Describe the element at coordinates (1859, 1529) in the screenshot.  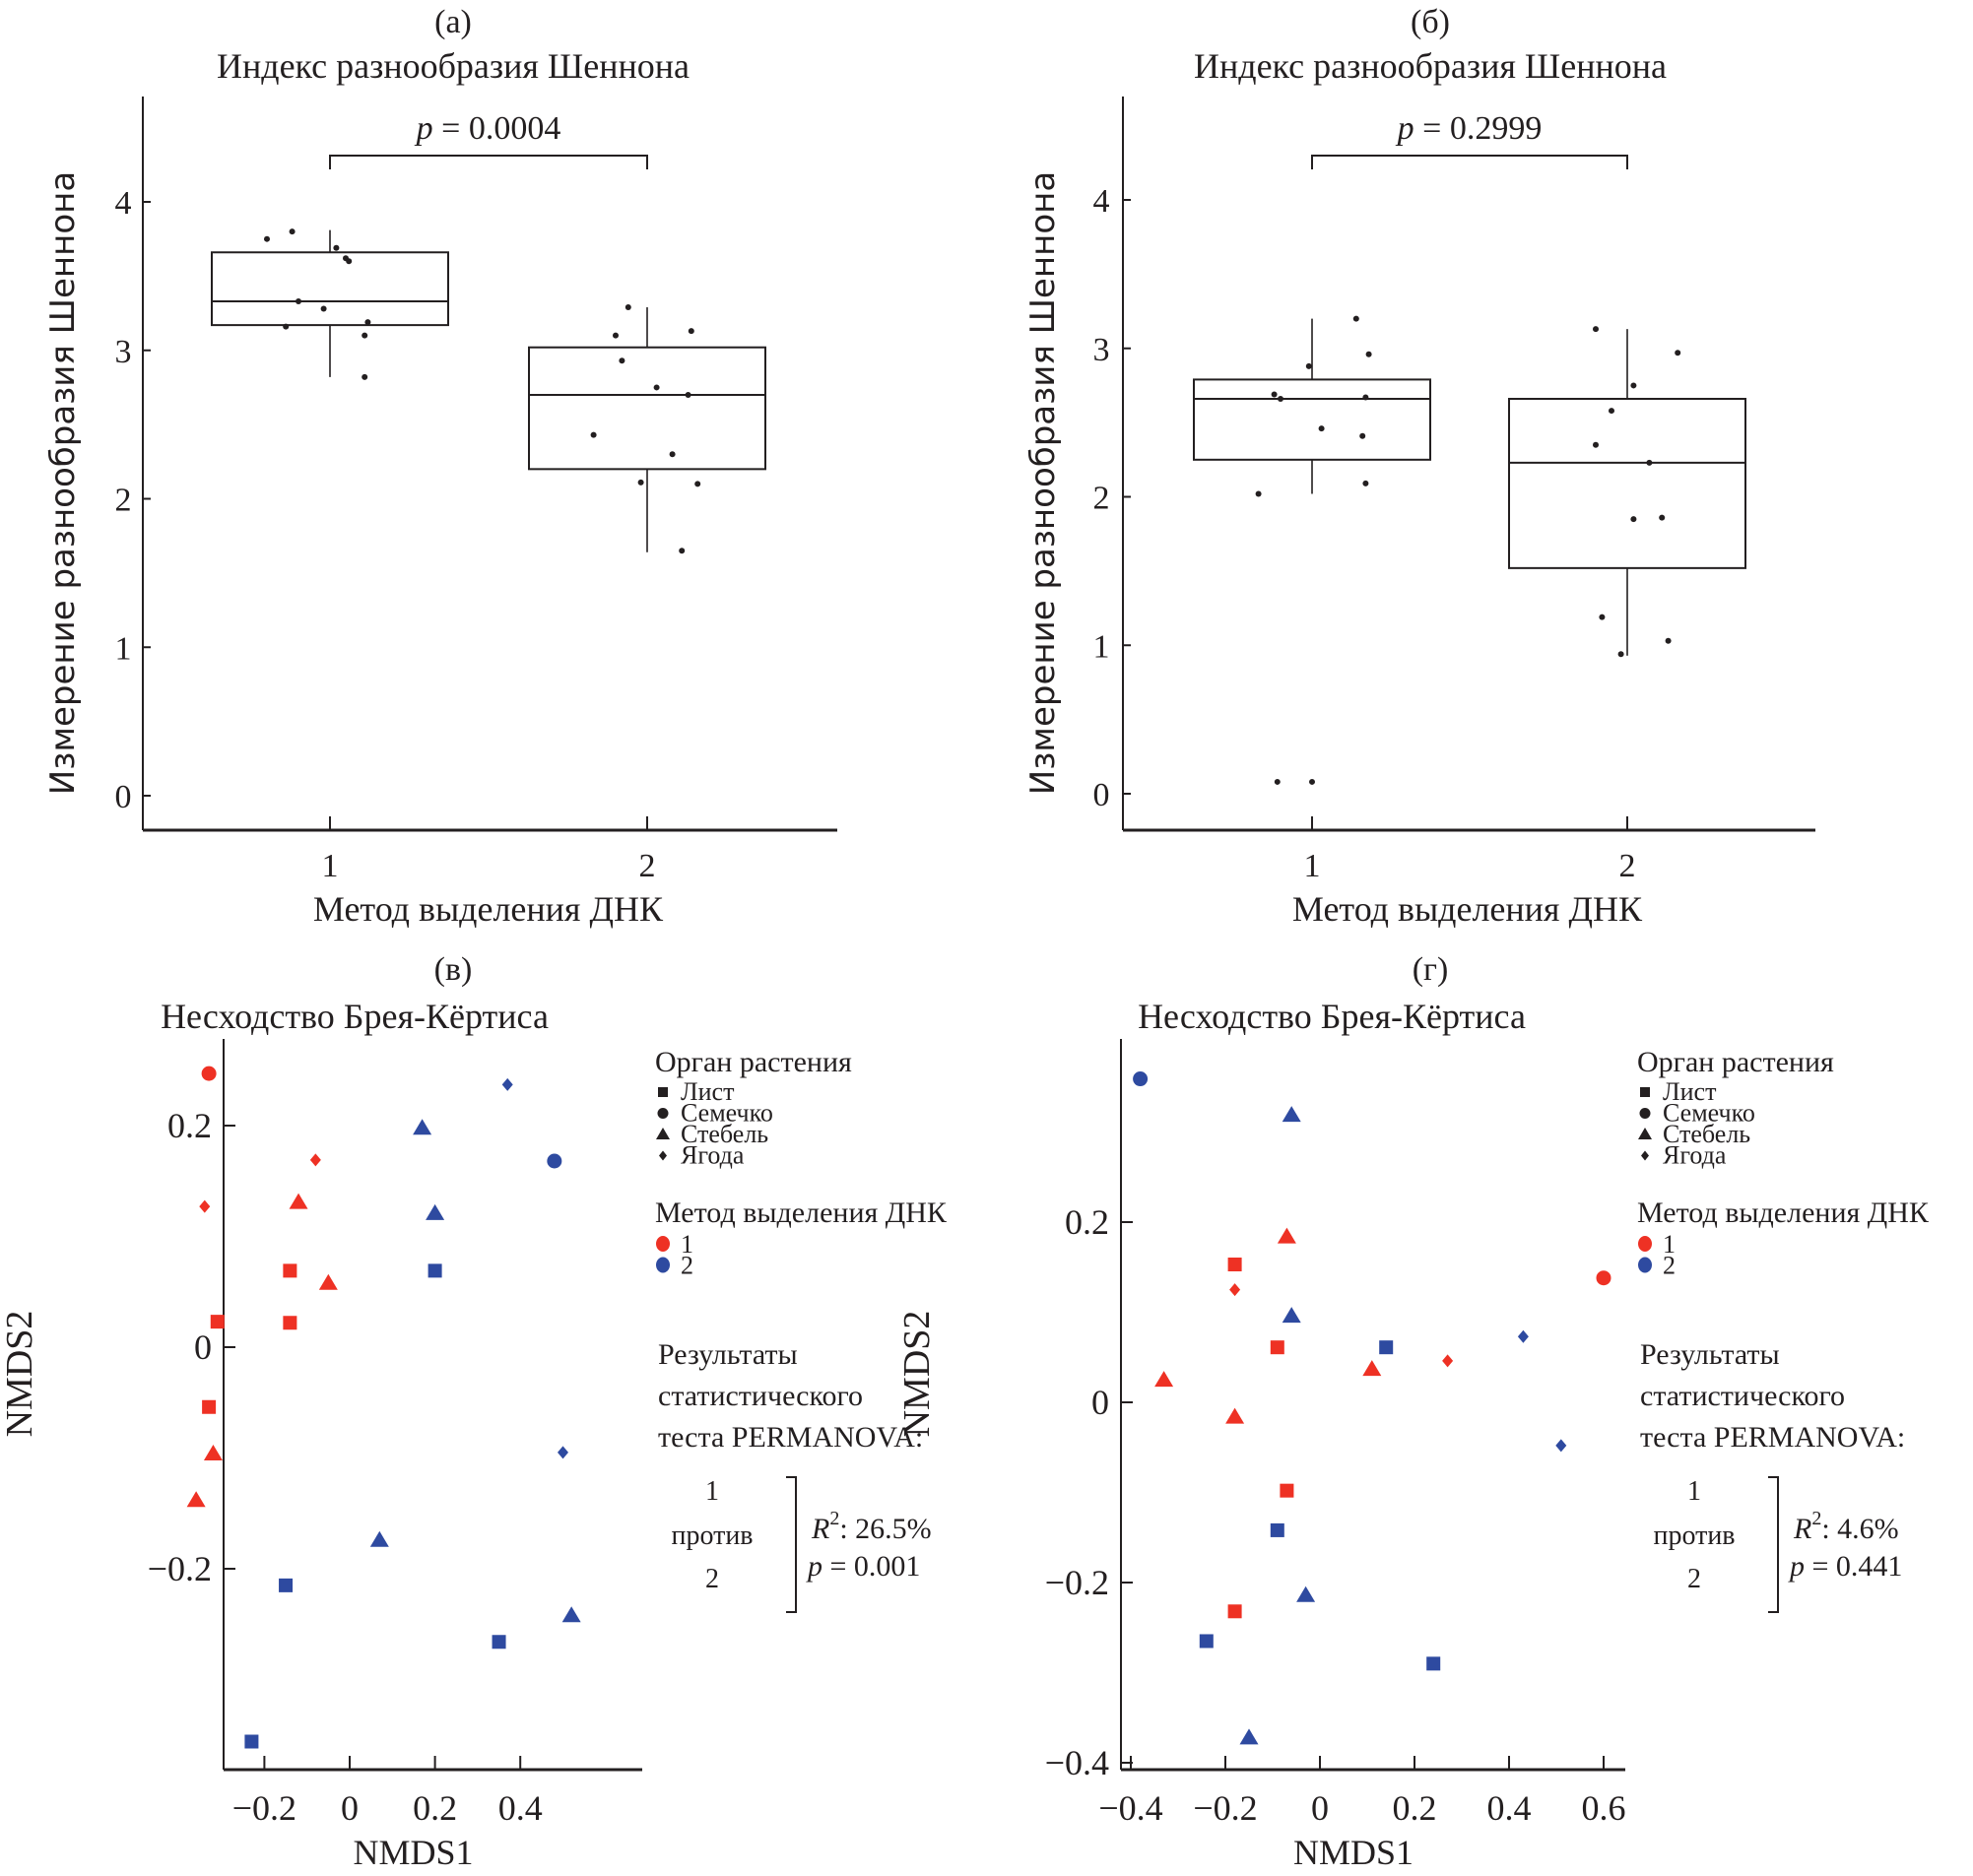
I see `r-squared-value: : 4.6%` at that location.